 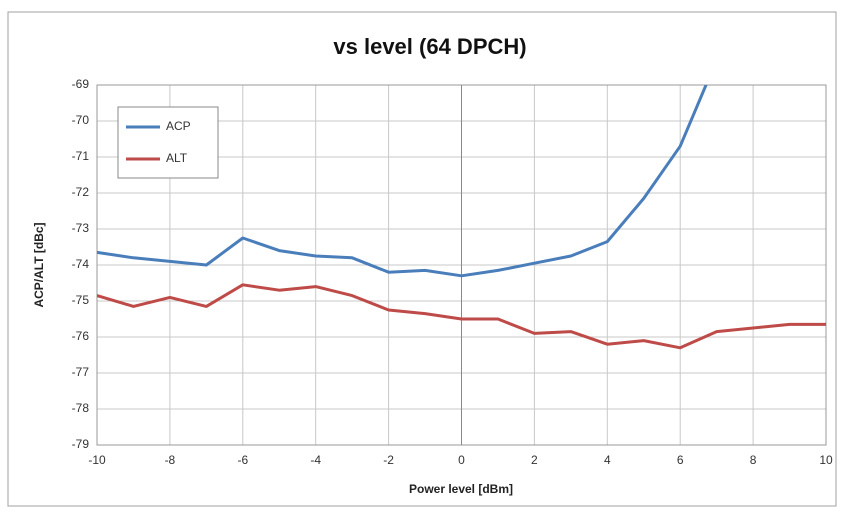 What do you see at coordinates (97, 460) in the screenshot?
I see `x-tick-label: -10` at bounding box center [97, 460].